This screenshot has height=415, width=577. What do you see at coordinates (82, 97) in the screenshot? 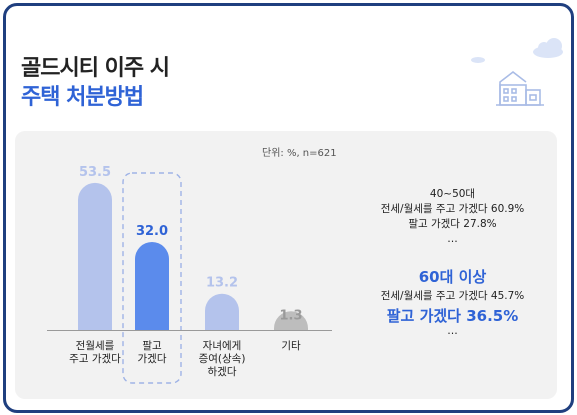
I see `title-line-2: 주택 처분방법` at bounding box center [82, 97].